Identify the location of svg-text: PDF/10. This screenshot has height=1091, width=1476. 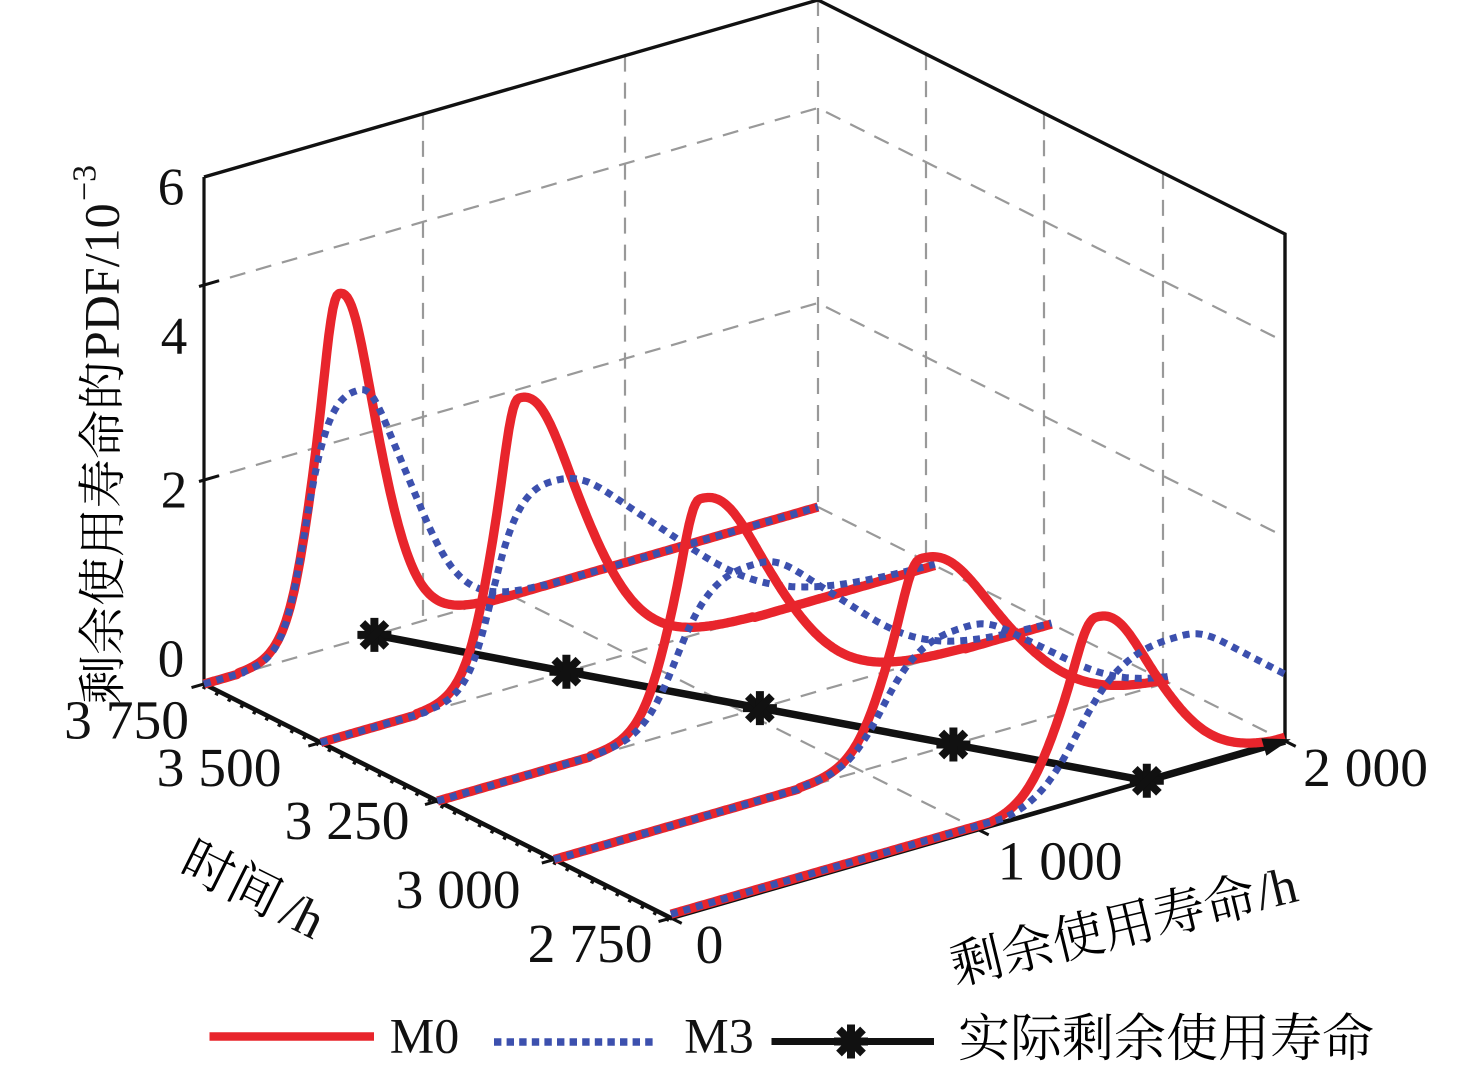
(102, 281).